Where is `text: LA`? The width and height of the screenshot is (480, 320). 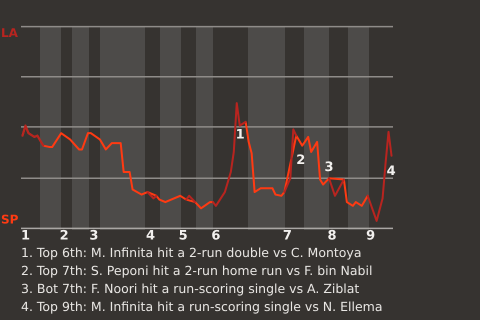
text: LA is located at coordinates (10, 33).